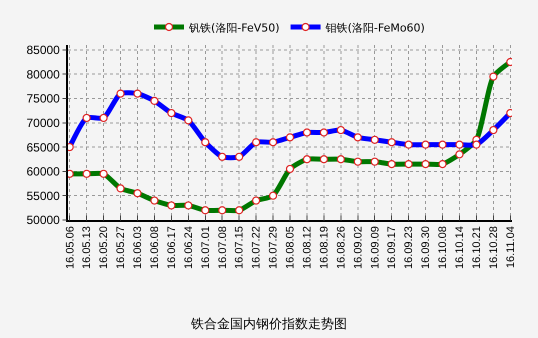 The image size is (538, 338). Describe the element at coordinates (43, 220) in the screenshot. I see `y-tick-label: 50000` at that location.